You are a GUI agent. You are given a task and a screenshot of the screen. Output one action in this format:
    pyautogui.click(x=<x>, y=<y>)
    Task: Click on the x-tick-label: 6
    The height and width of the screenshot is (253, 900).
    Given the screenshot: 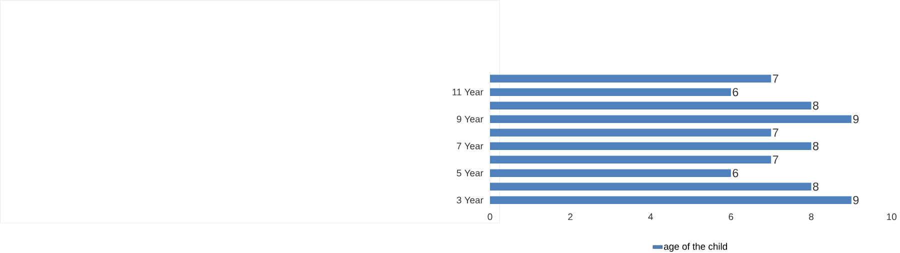 What is the action you would take?
    pyautogui.click(x=731, y=216)
    